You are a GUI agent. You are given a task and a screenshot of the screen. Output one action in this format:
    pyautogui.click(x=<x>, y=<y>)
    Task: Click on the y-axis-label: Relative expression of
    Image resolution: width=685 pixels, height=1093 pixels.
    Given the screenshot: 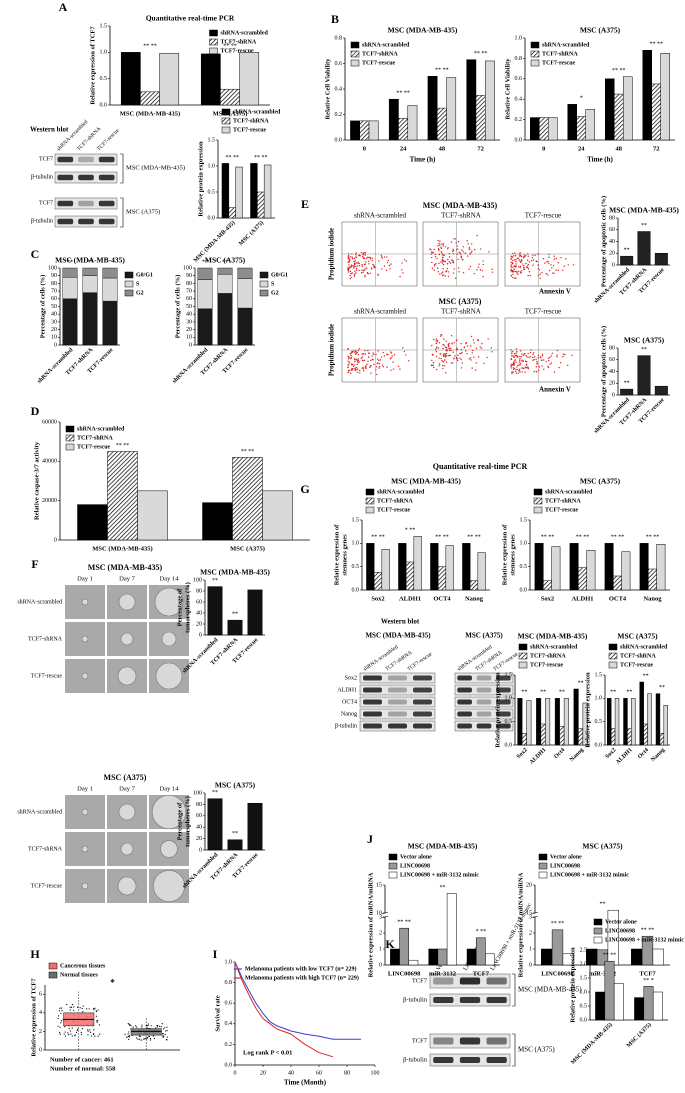 What is the action you would take?
    pyautogui.click(x=504, y=554)
    